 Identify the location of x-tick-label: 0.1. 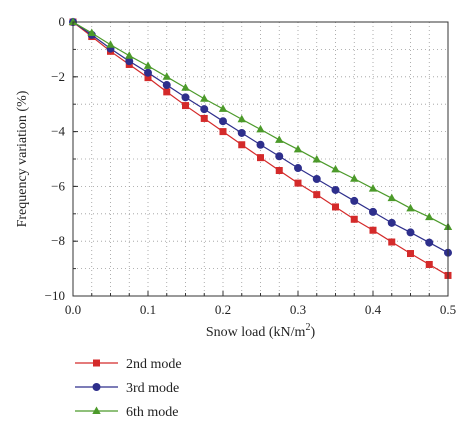
(148, 309).